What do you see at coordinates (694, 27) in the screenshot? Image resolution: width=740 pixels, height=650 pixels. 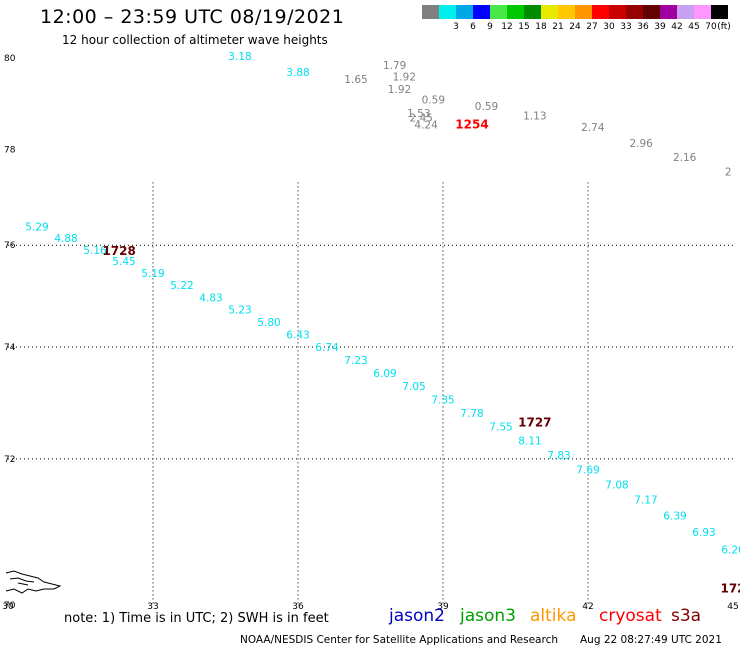 I see `legend-label: 45` at bounding box center [694, 27].